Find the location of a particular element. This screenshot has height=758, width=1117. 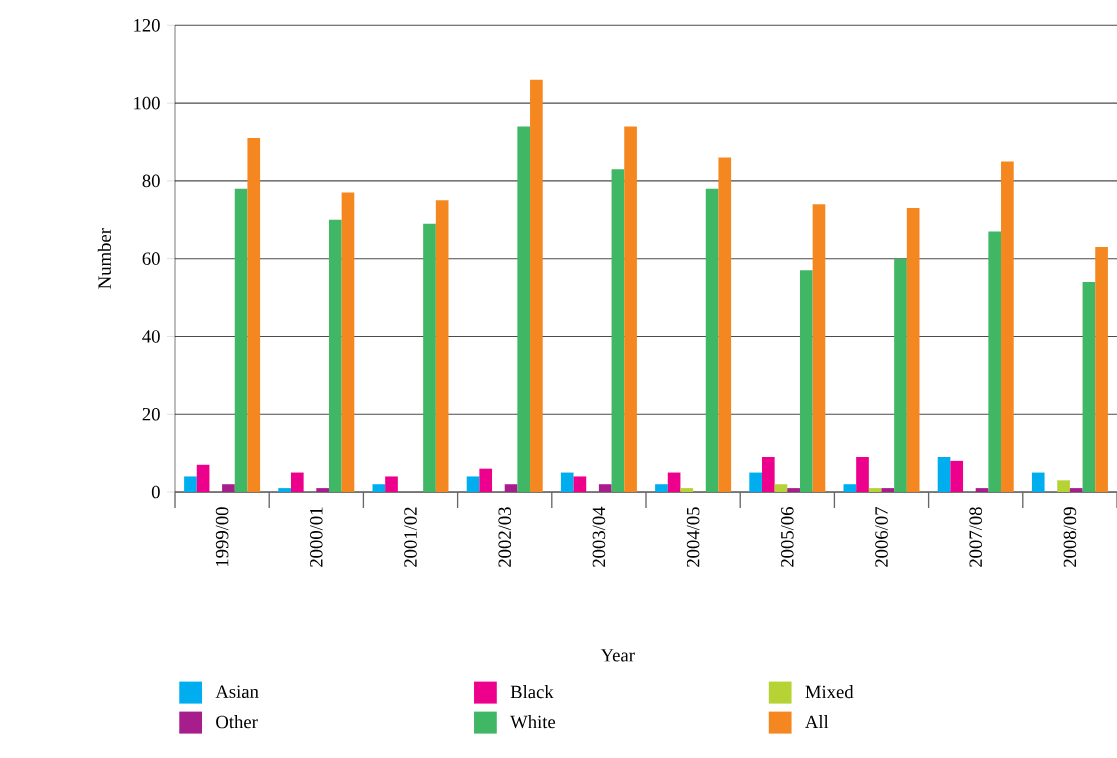

x-tick-label: 2008/09 is located at coordinates (1070, 537).